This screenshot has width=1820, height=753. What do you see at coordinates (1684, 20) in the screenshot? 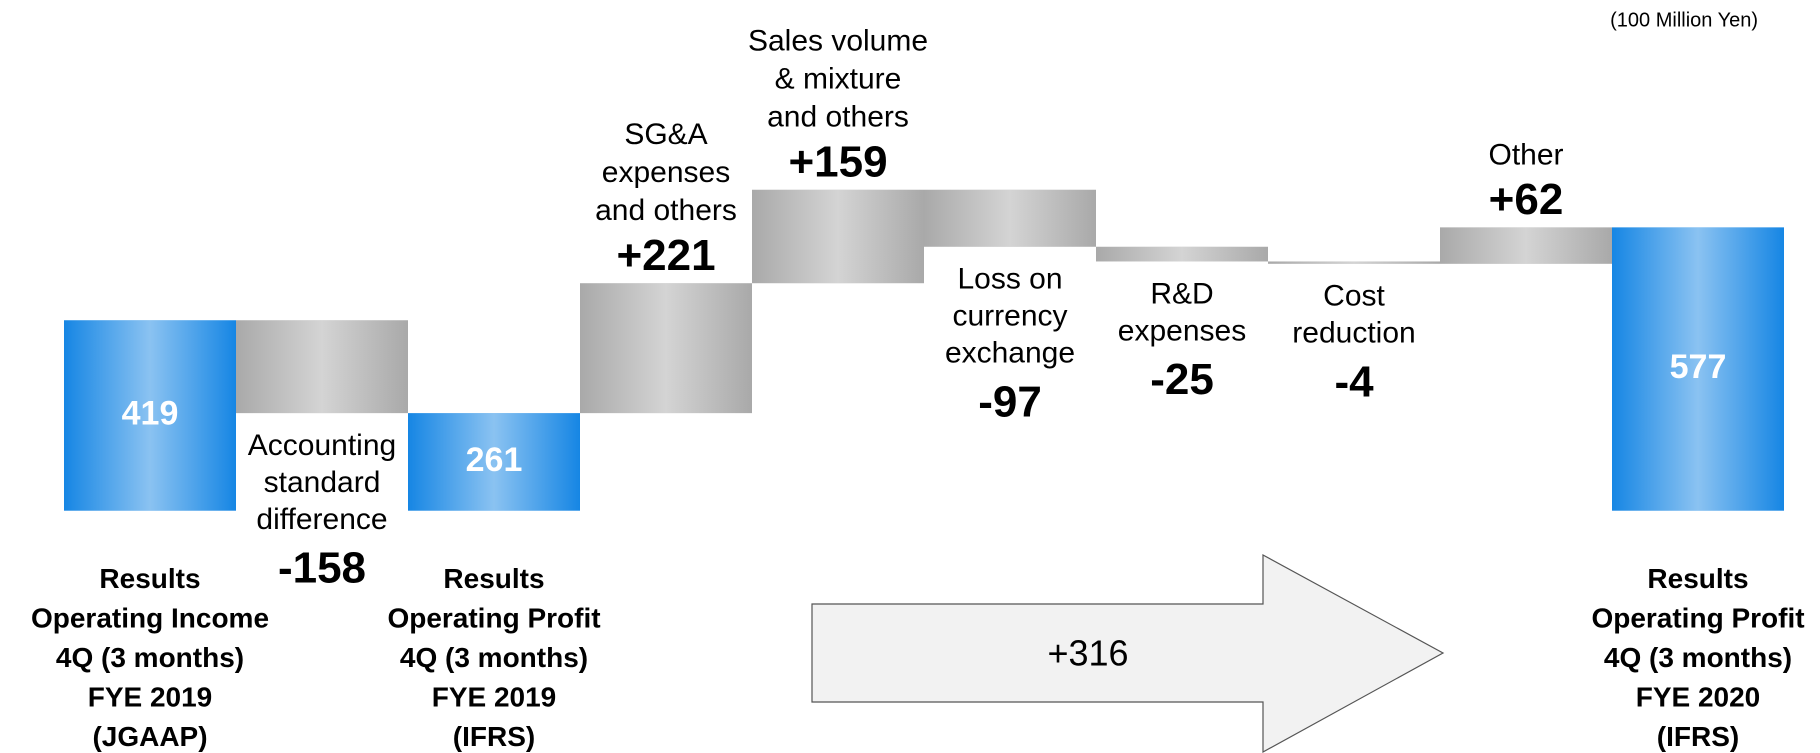
I see `unit-label: (100 Million Yen)` at bounding box center [1684, 20].